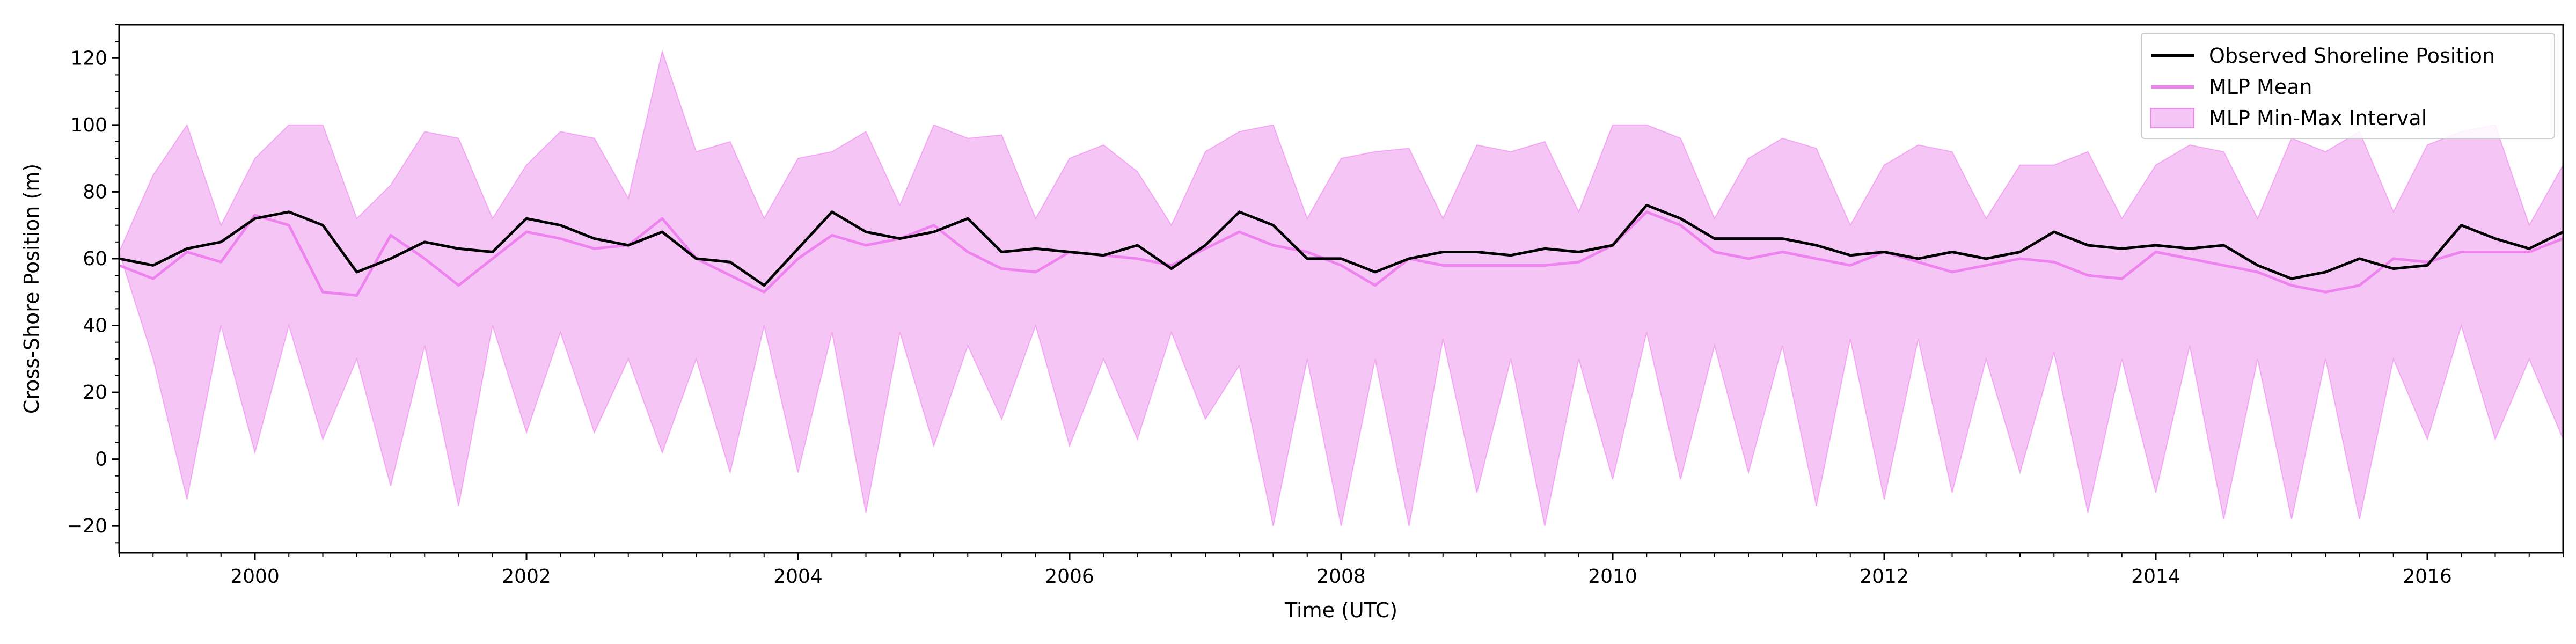 Image resolution: width=2576 pixels, height=644 pixels. What do you see at coordinates (2318, 118) in the screenshot?
I see `legend-label-interval: MLP Min-Max Interval` at bounding box center [2318, 118].